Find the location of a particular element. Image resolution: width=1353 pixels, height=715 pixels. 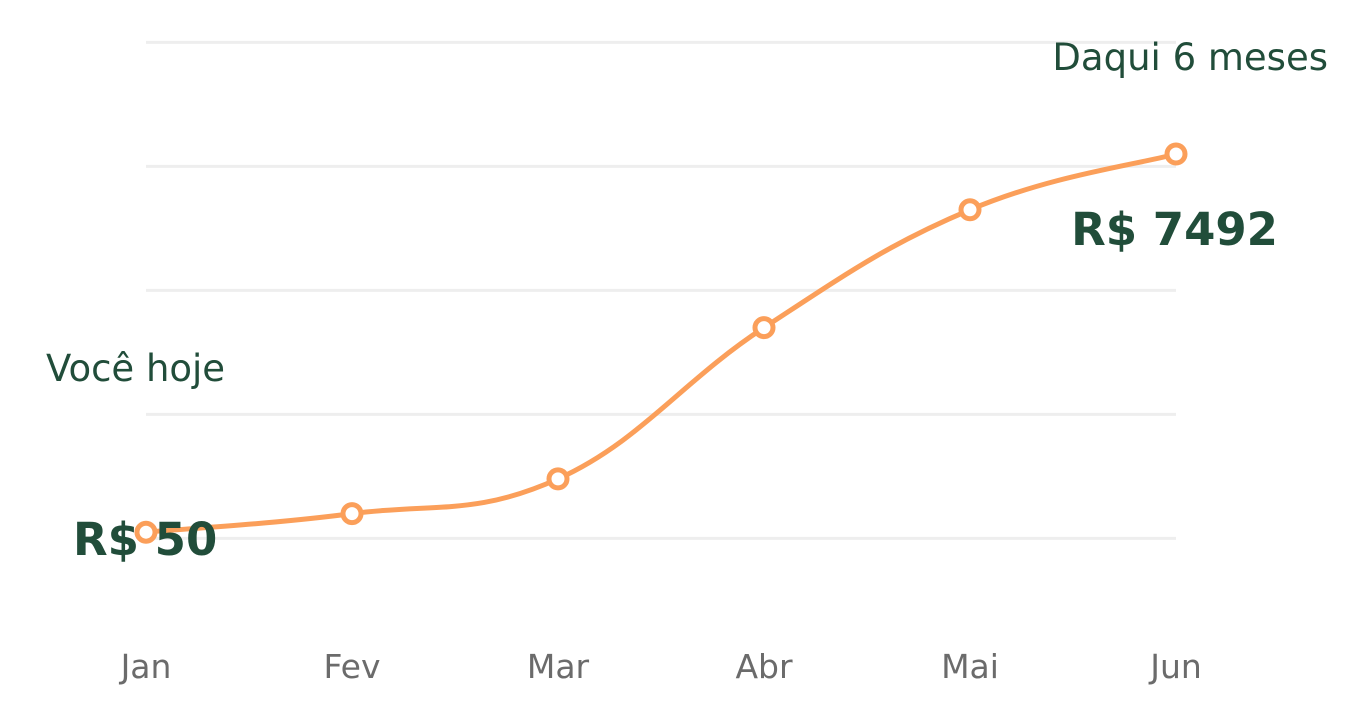

x-tick-label-jan: Jan is located at coordinates (145, 666).